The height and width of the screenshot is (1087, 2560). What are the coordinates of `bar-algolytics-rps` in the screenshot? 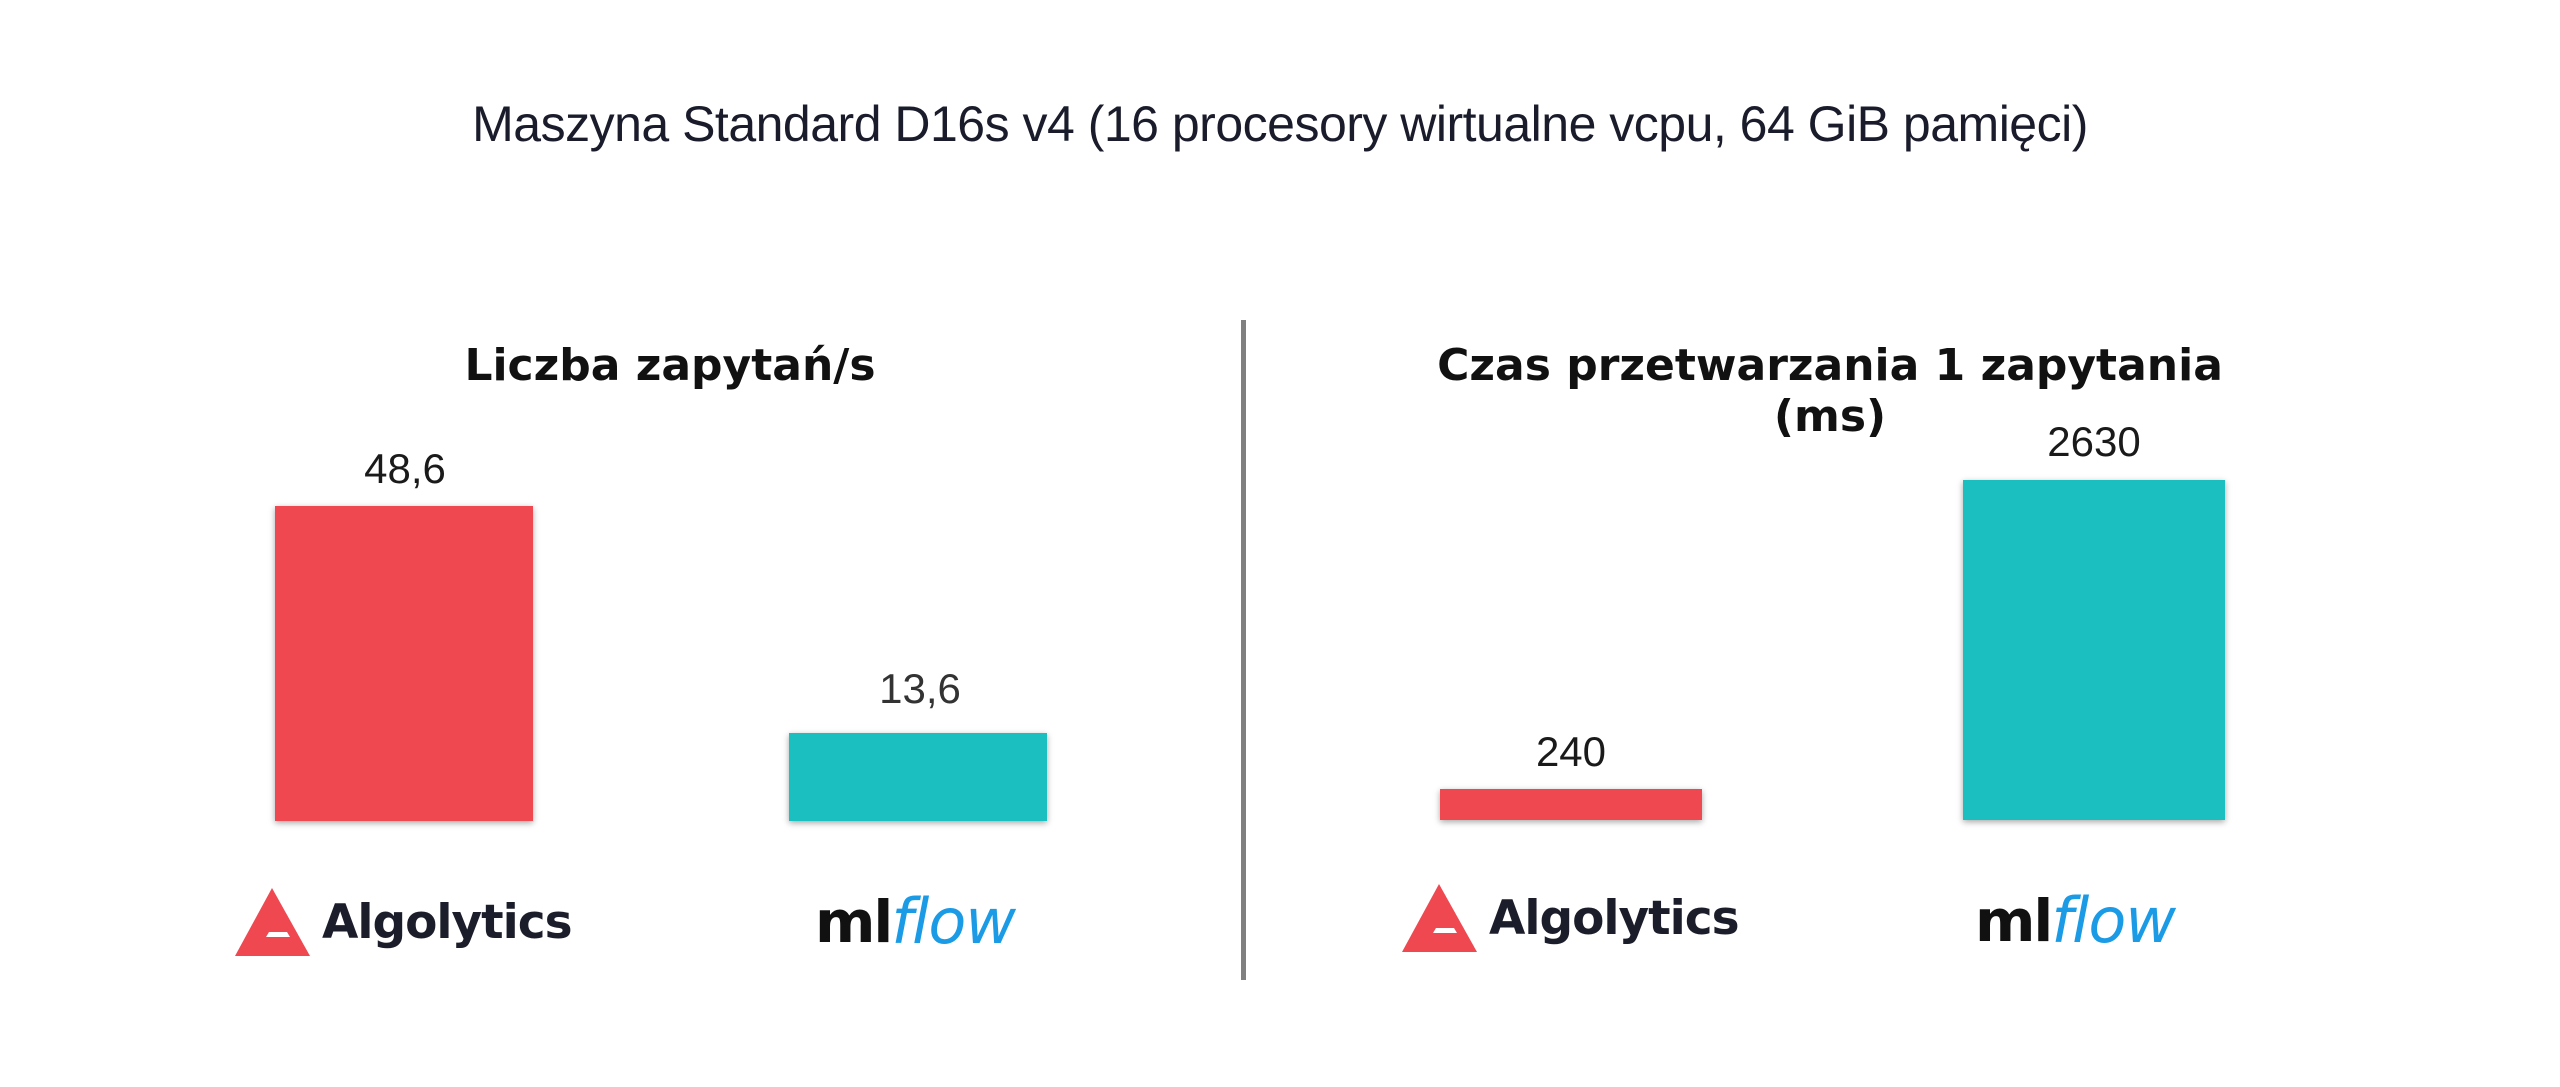 It's located at (404, 663).